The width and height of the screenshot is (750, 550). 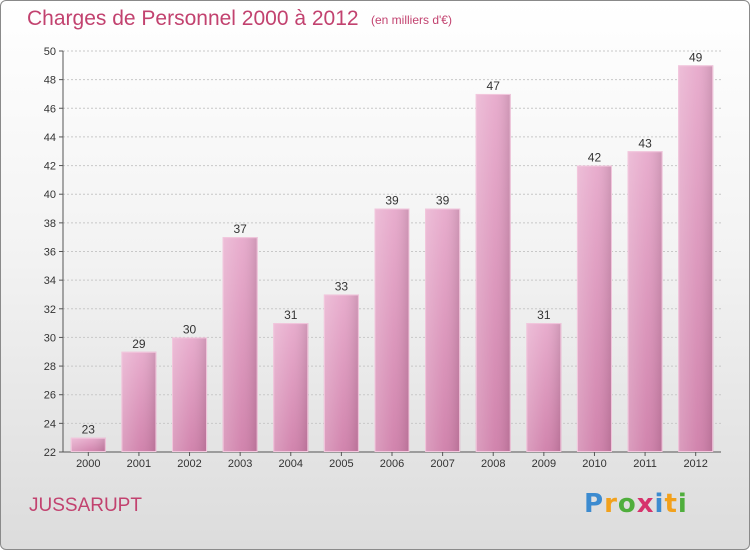 I want to click on bar-value-label: 33, so click(x=342, y=286).